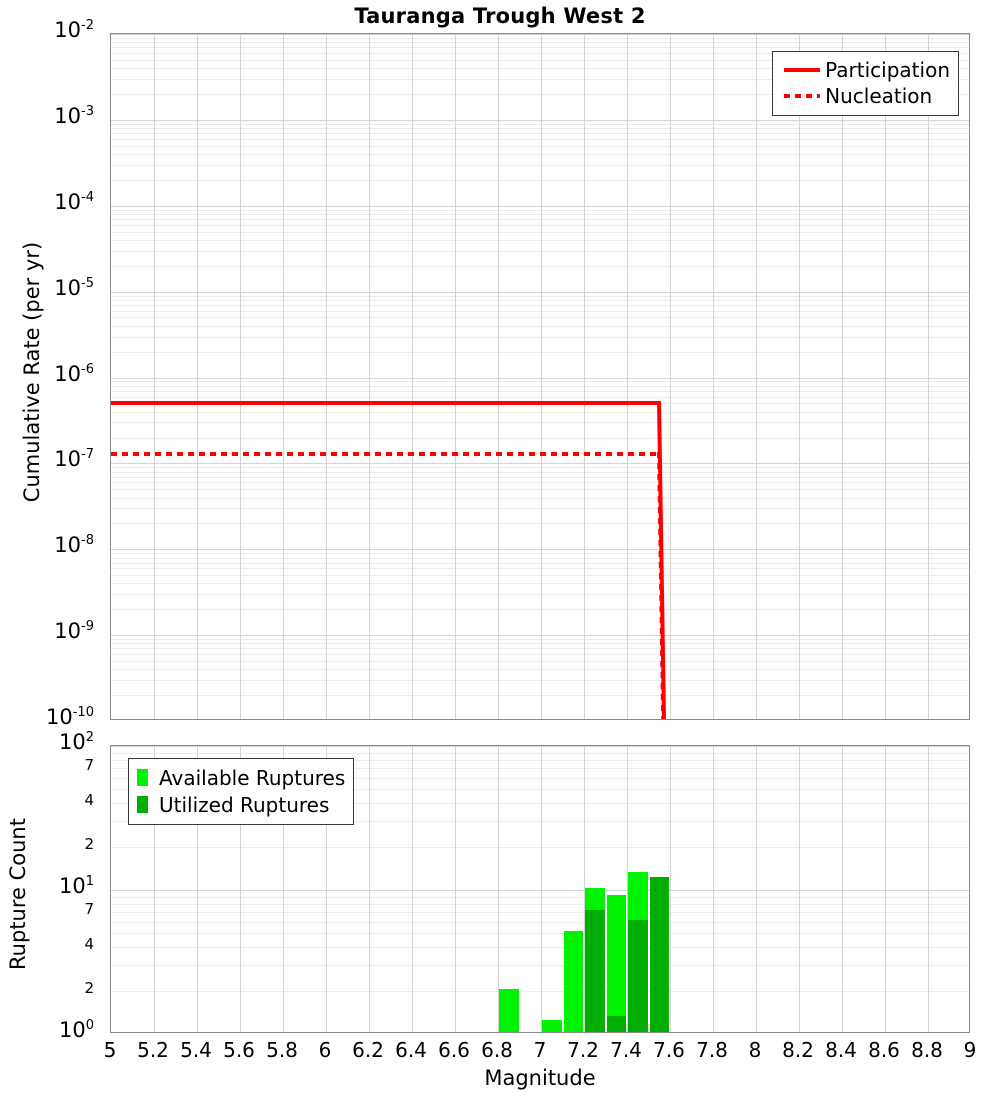 Image resolution: width=1000 pixels, height=1100 pixels. What do you see at coordinates (841, 1050) in the screenshot?
I see `x-tick-label: 8.4` at bounding box center [841, 1050].